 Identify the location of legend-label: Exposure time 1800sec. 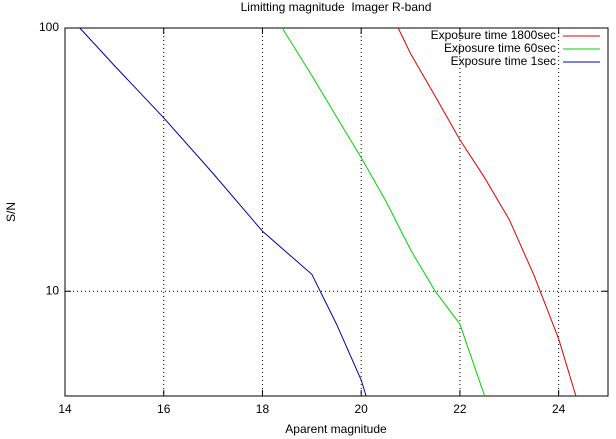
(493, 35).